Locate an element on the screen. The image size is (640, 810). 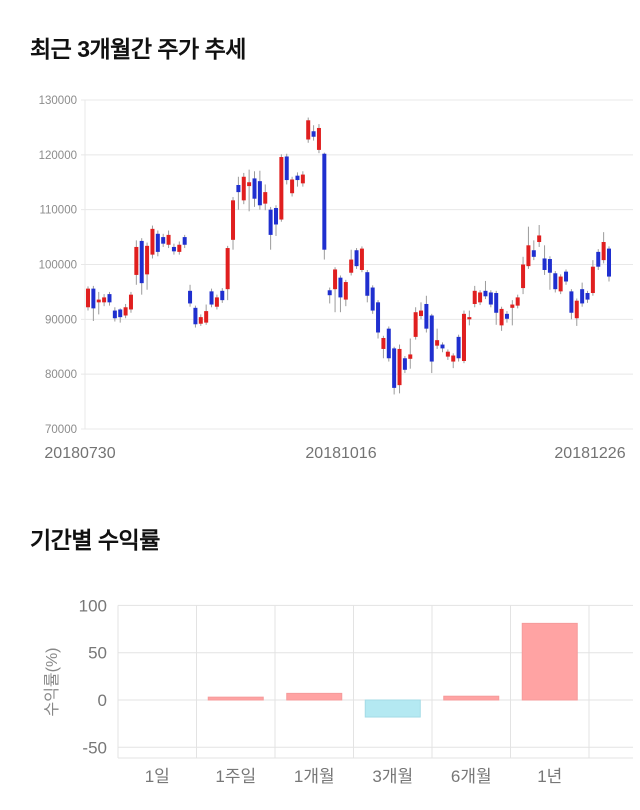
returns-chart-title: 기간별 수익률 is located at coordinates (95, 540).